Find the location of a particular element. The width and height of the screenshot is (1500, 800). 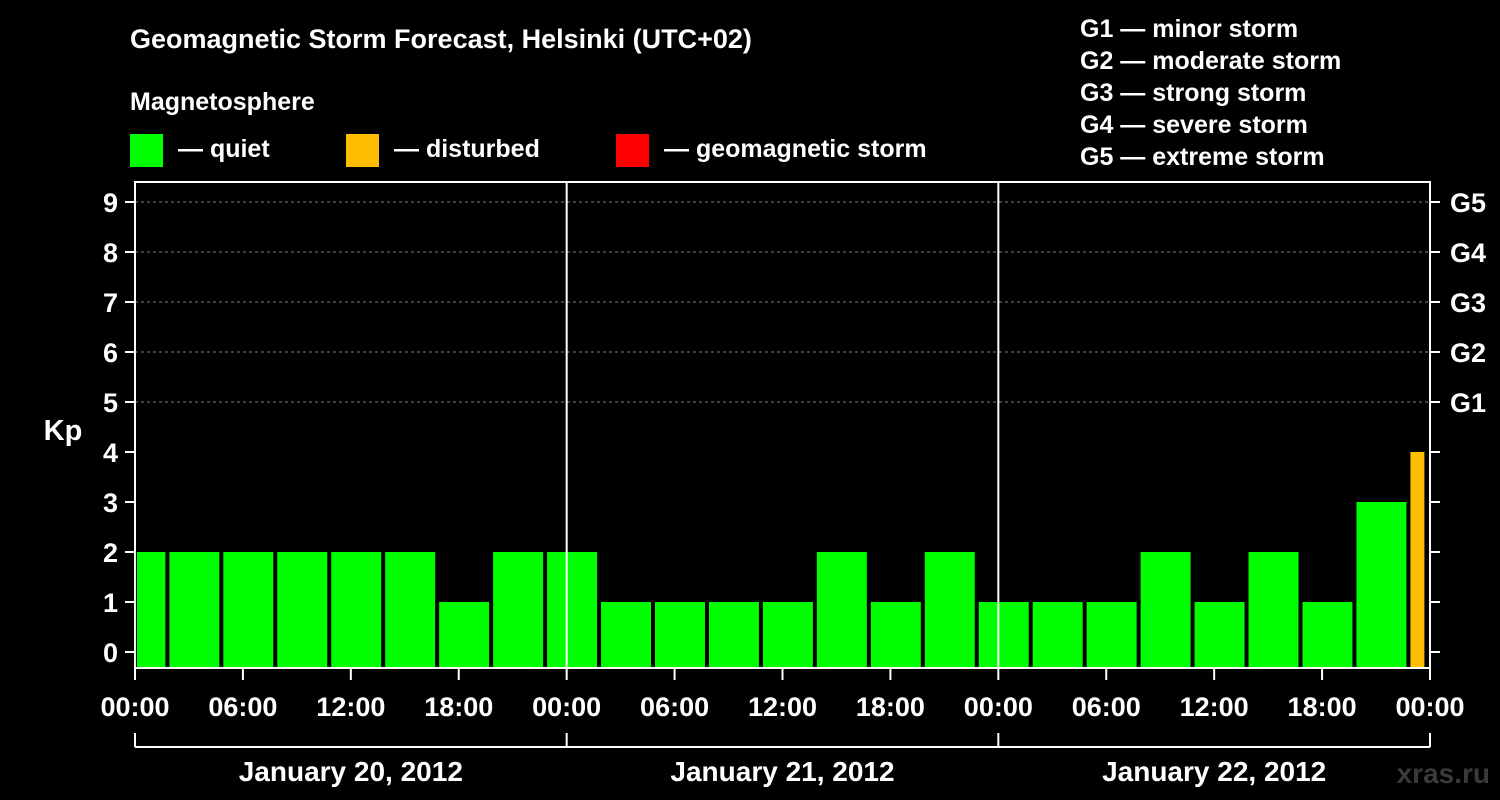

day-label-0: January 20, 2012 is located at coordinates (351, 771).